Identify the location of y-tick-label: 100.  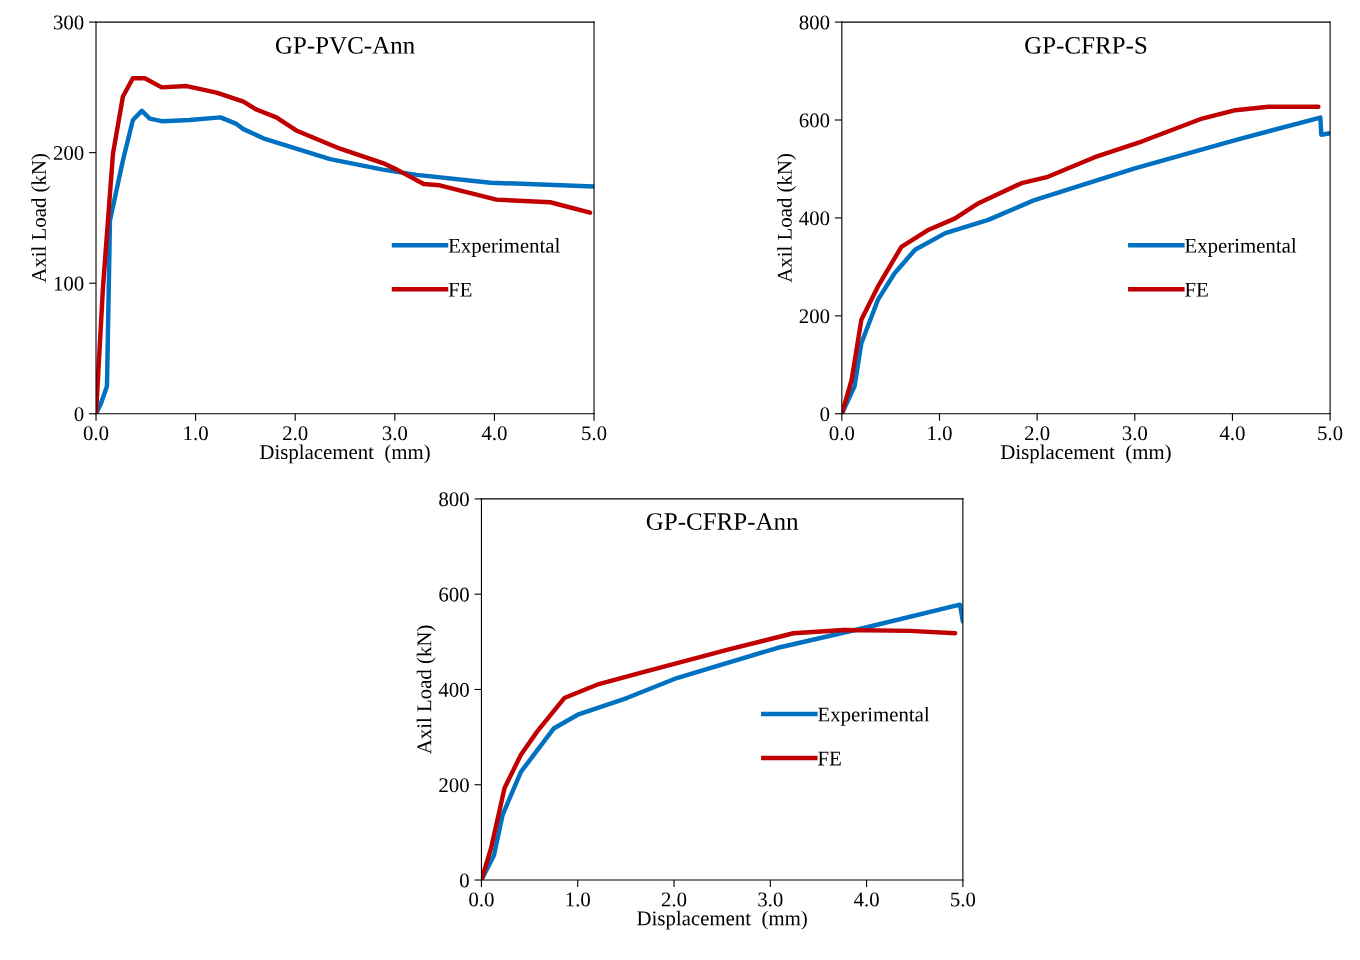
(69, 283).